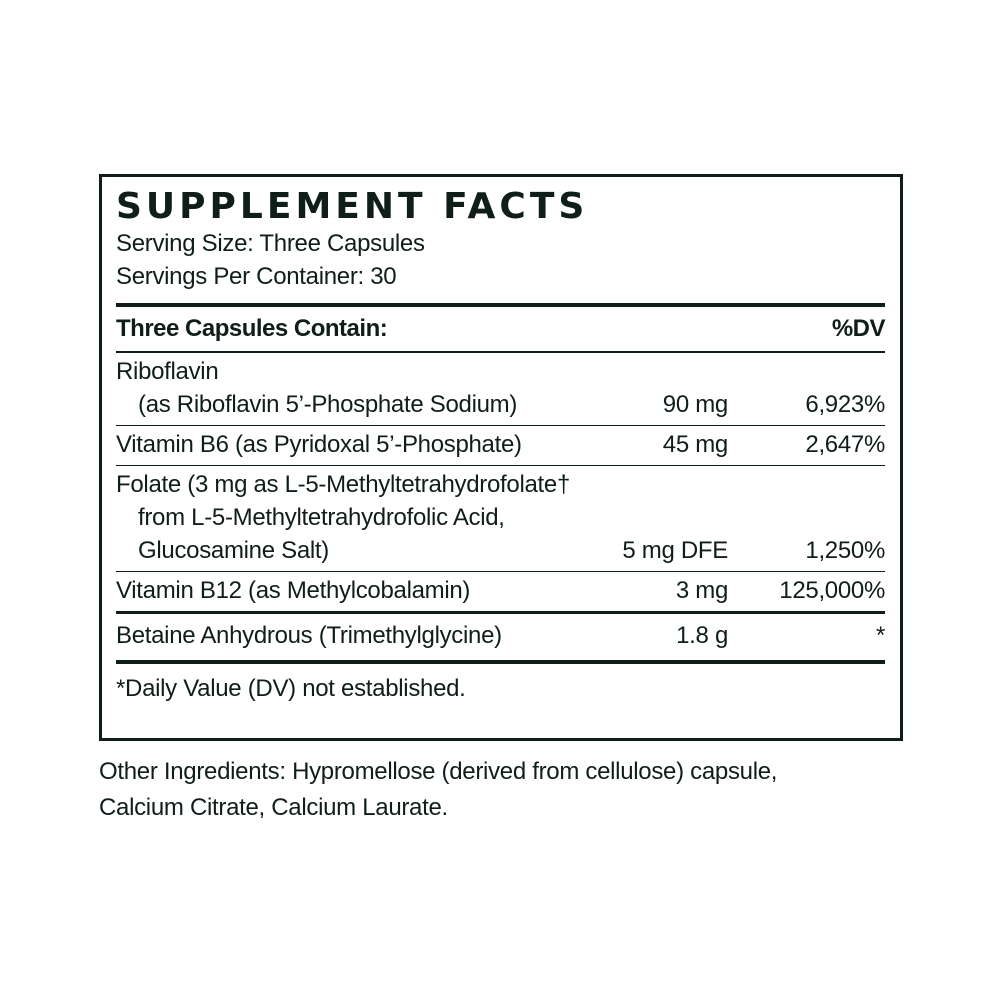  I want to click on ingredient-name: Betaine Anhydrous (Trimethylglycine), so click(309, 635).